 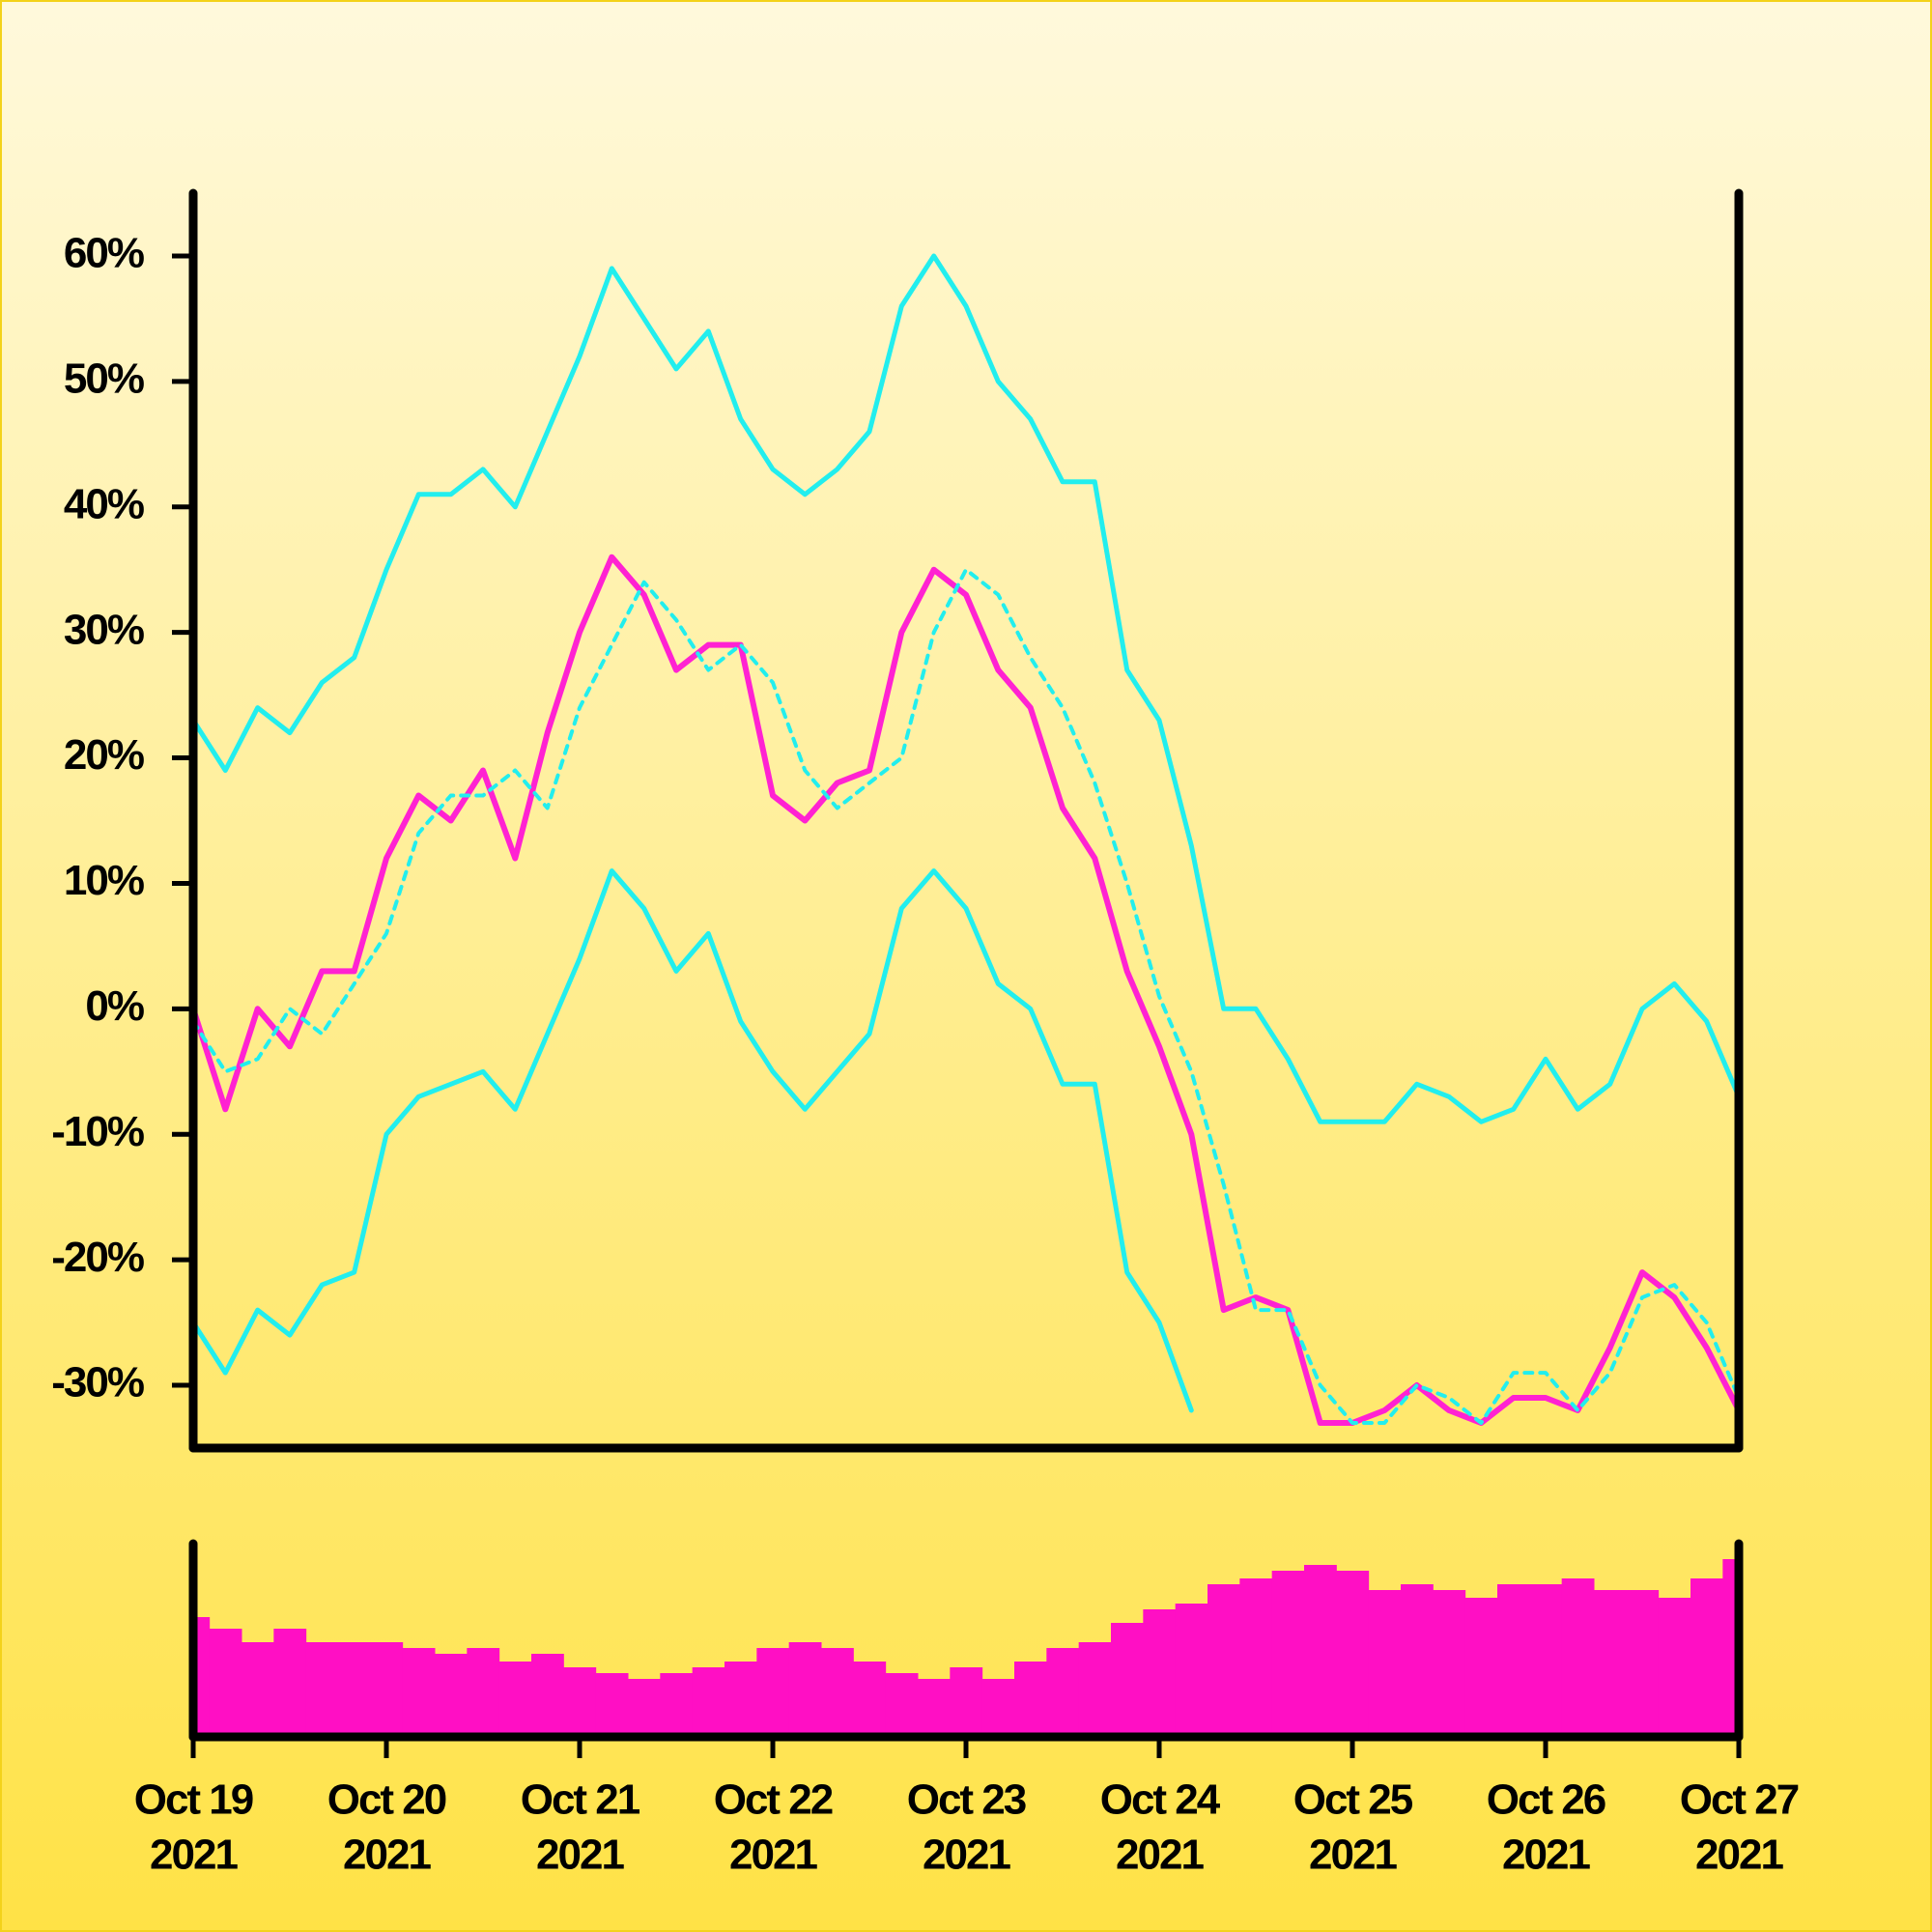 What do you see at coordinates (104, 378) in the screenshot?
I see `y-tick-label: 50%` at bounding box center [104, 378].